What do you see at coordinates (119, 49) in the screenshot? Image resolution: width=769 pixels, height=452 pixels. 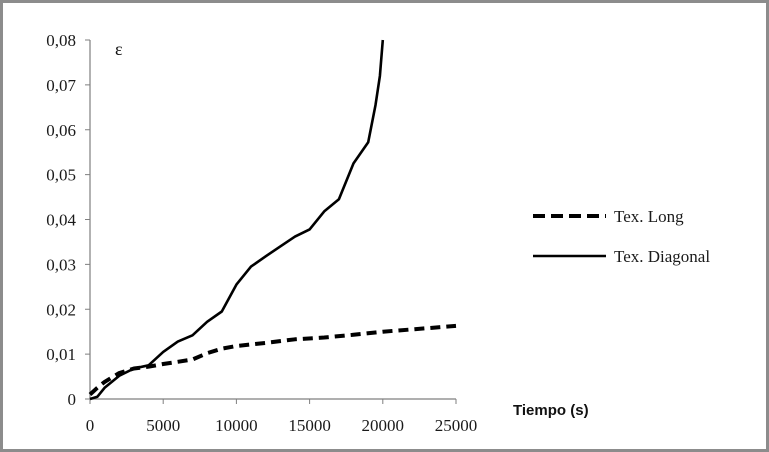 I see `y-axis-label: ε` at bounding box center [119, 49].